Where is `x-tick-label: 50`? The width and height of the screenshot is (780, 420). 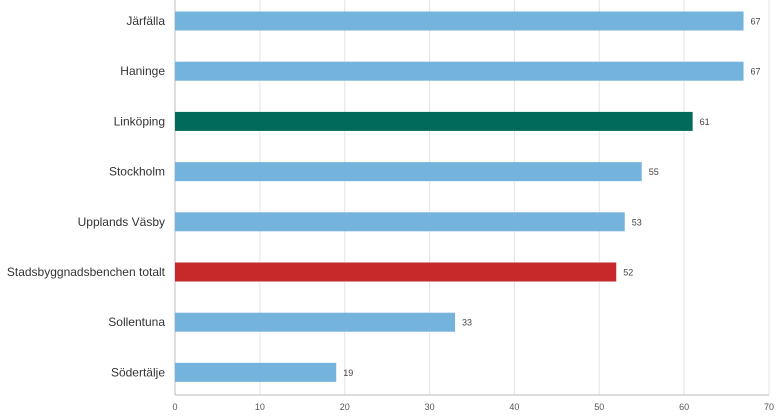
x-tick-label: 50 is located at coordinates (599, 407).